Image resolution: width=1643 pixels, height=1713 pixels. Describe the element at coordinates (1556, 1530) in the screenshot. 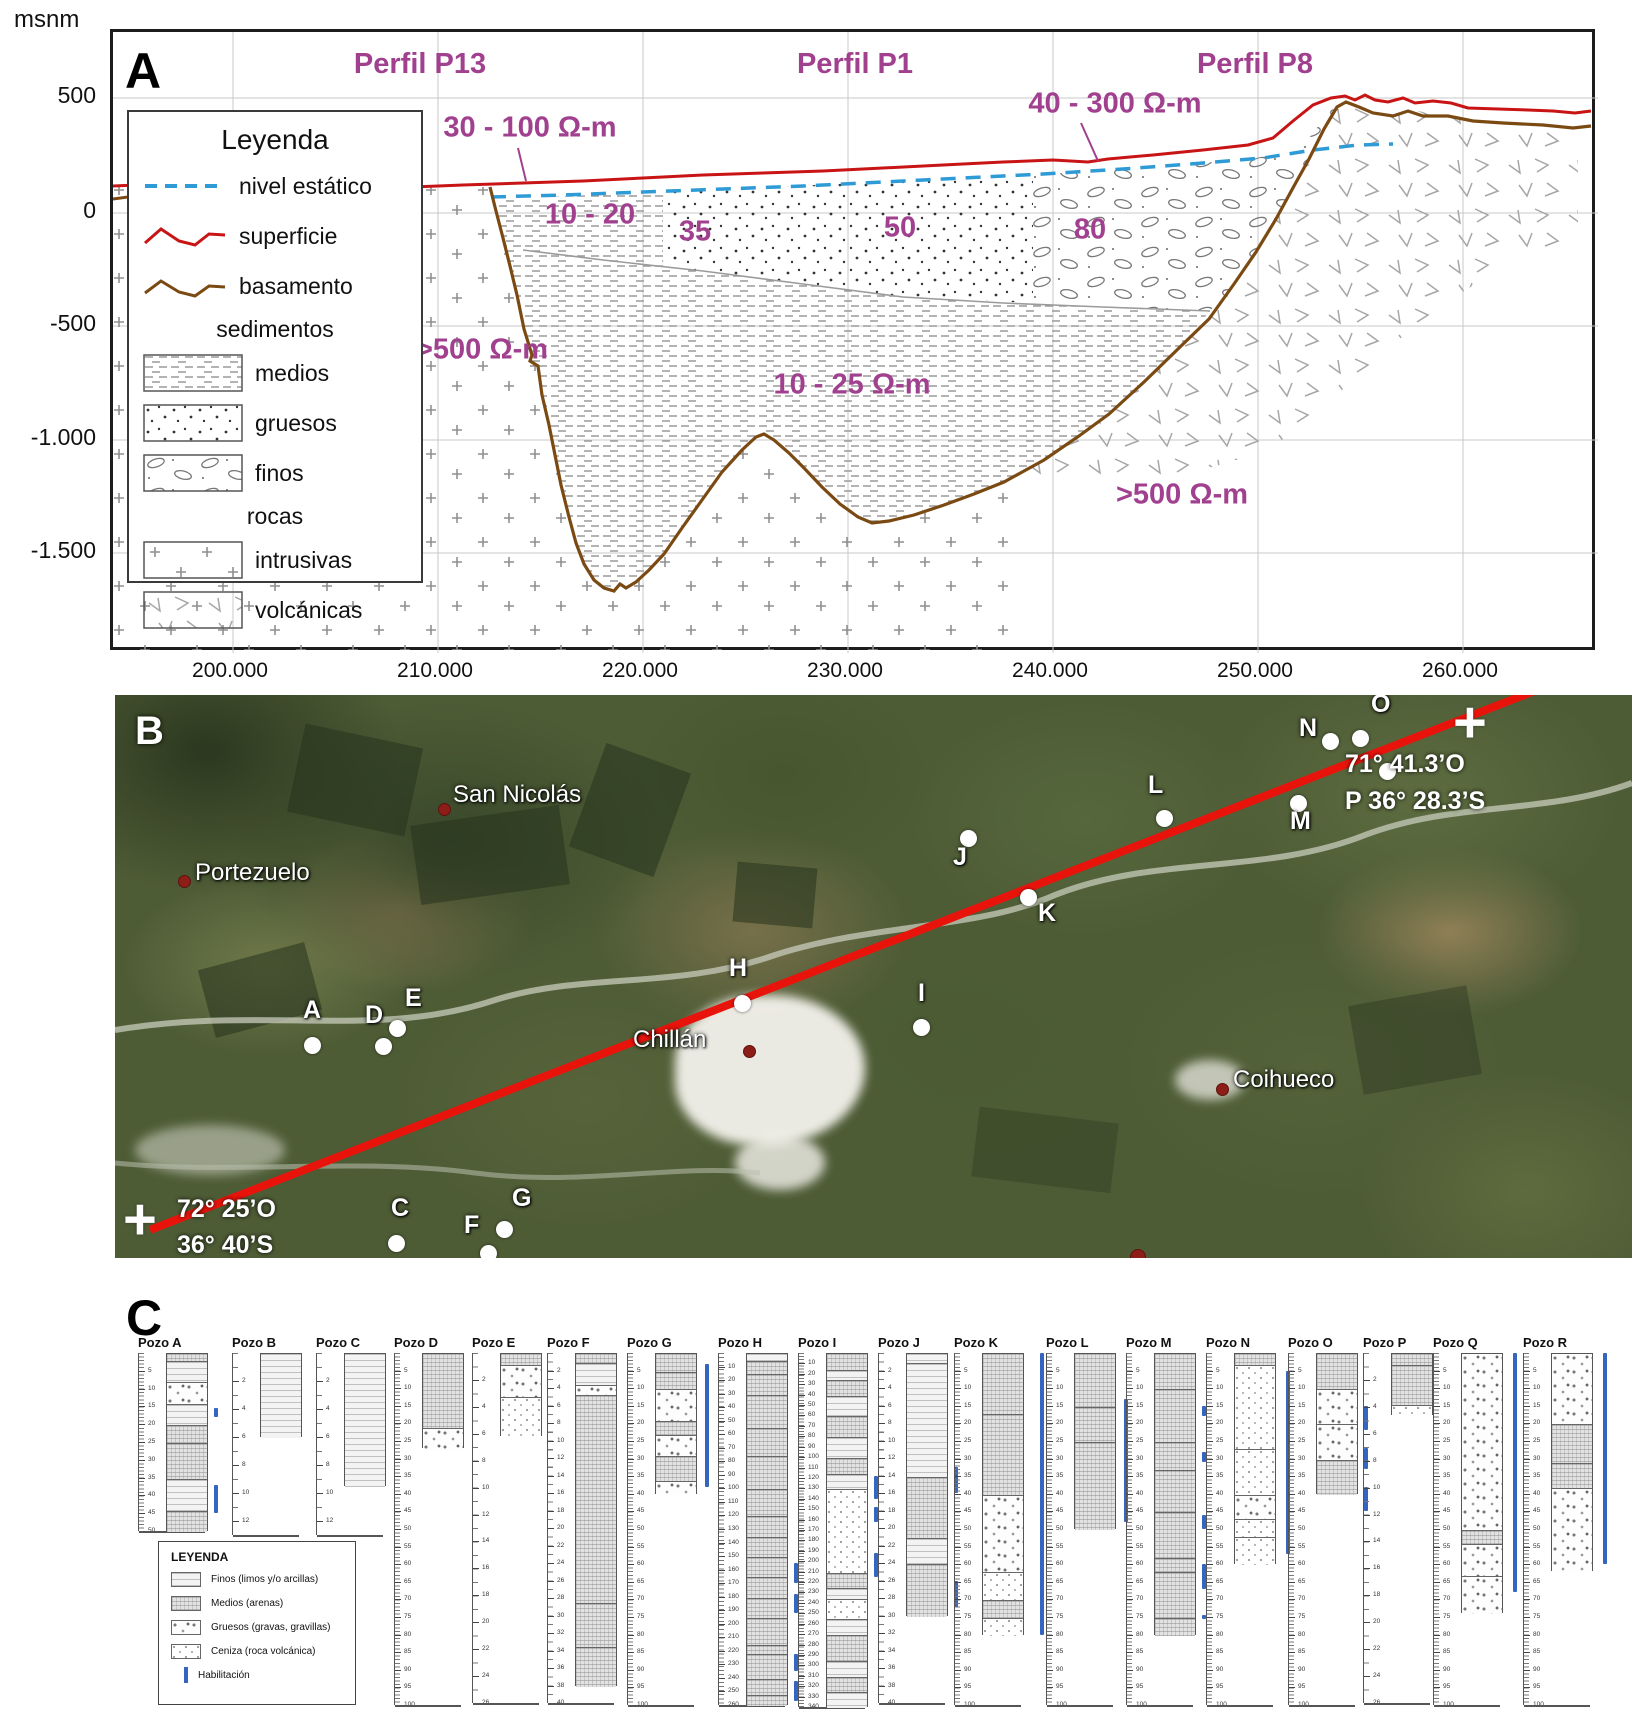

I see `well-ruler: 5 10 15 20 25 30 35 40 45 50 55 60 65 70 75 80 85 90 95 100` at that location.